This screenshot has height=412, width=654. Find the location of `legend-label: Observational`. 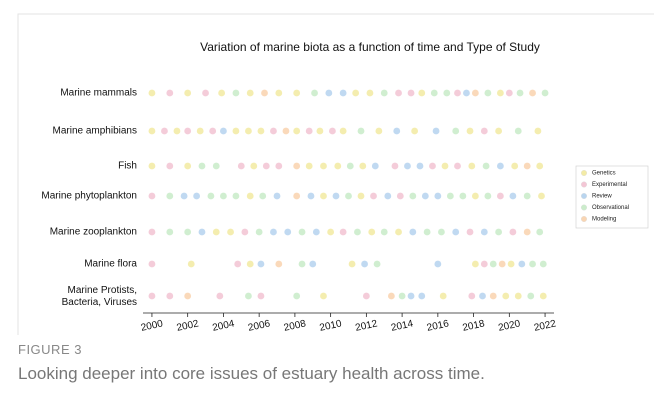

legend-label: Observational is located at coordinates (610, 208).